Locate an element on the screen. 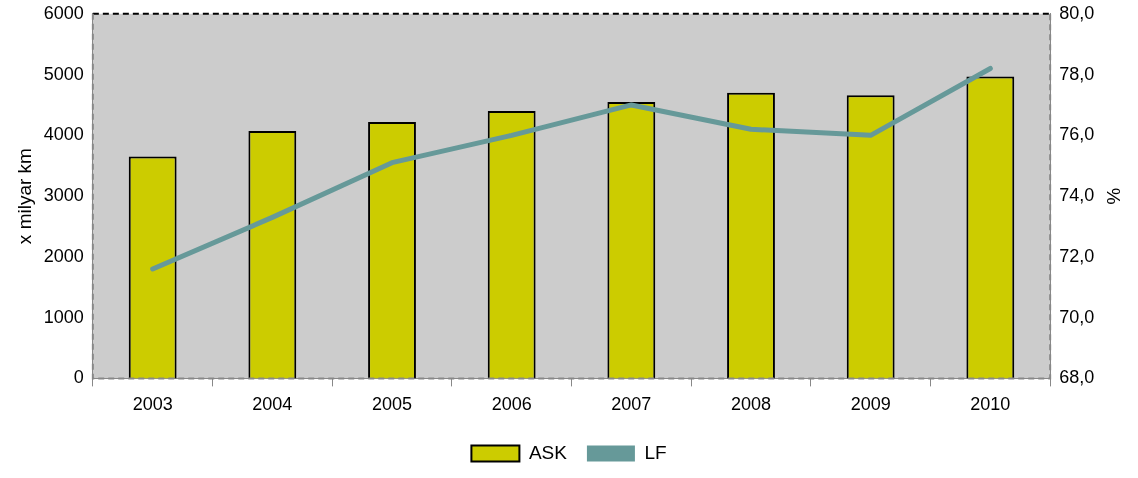 This screenshot has width=1138, height=478. y-tick-label: 1000 is located at coordinates (63, 316).